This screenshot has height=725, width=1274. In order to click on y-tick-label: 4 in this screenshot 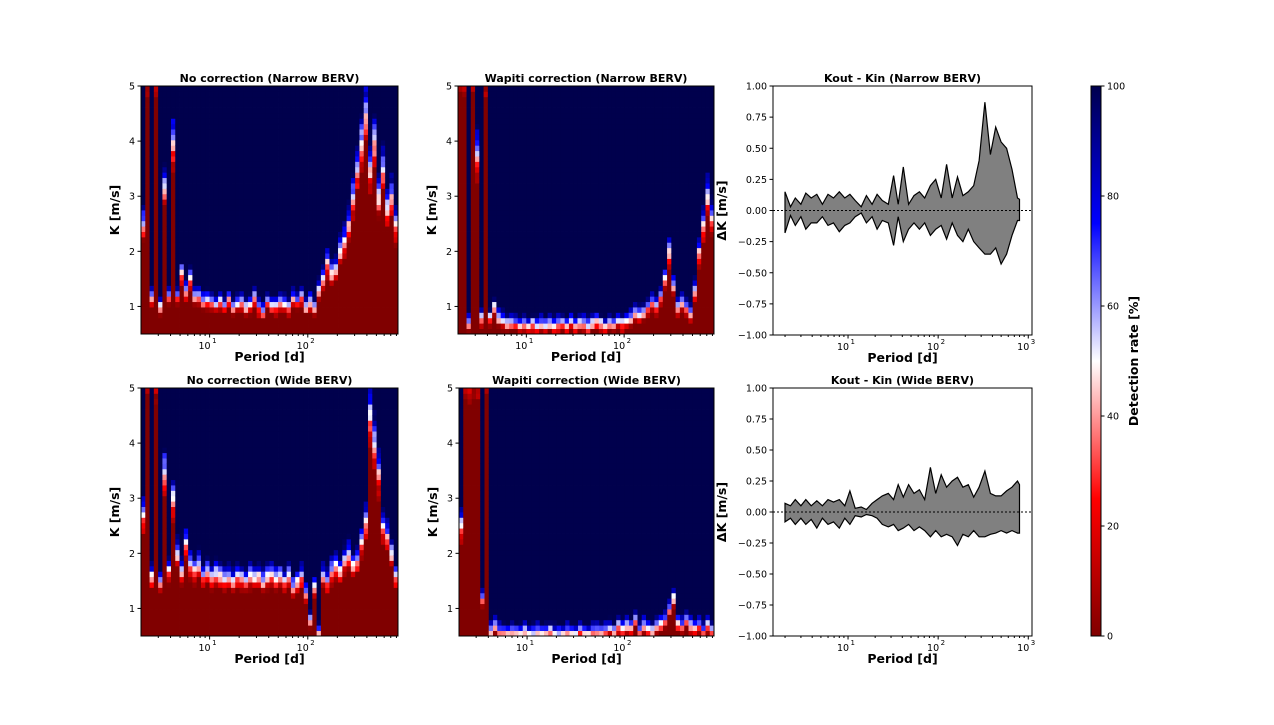, I will do `click(132, 142)`.